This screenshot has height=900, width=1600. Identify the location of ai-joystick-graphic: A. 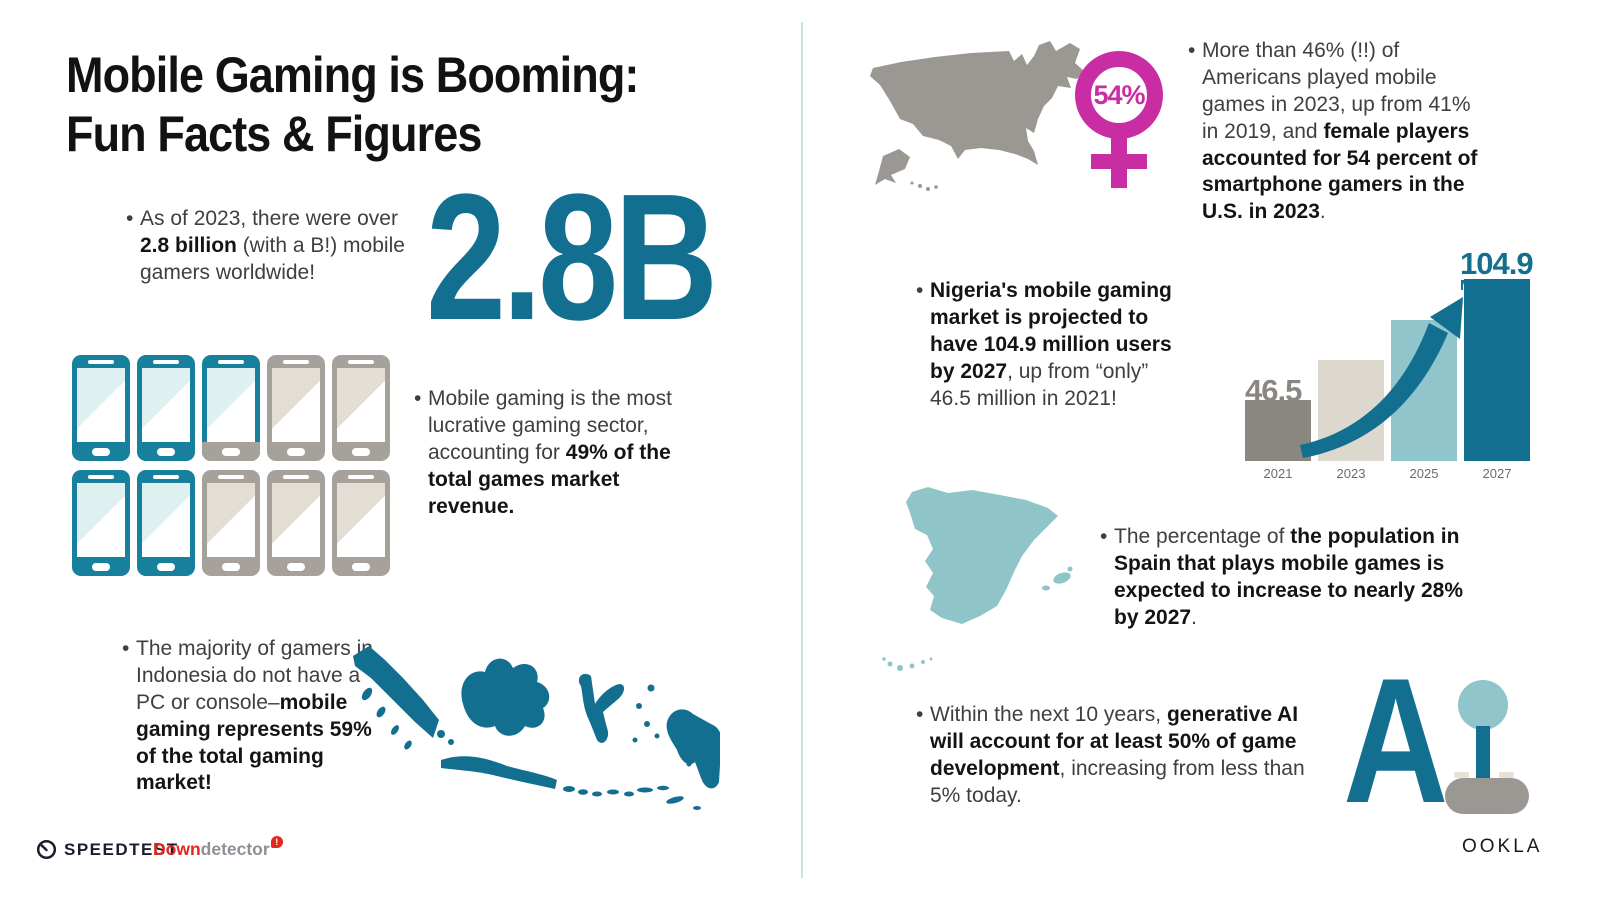
(1441, 739).